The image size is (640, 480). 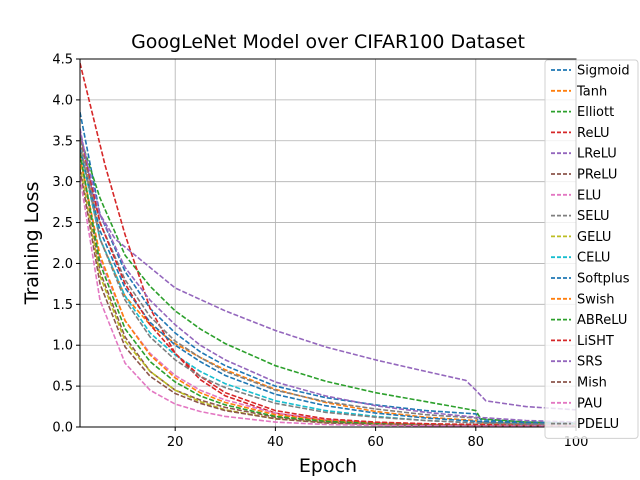 I want to click on legend-label: Sigmoid, so click(x=603, y=71).